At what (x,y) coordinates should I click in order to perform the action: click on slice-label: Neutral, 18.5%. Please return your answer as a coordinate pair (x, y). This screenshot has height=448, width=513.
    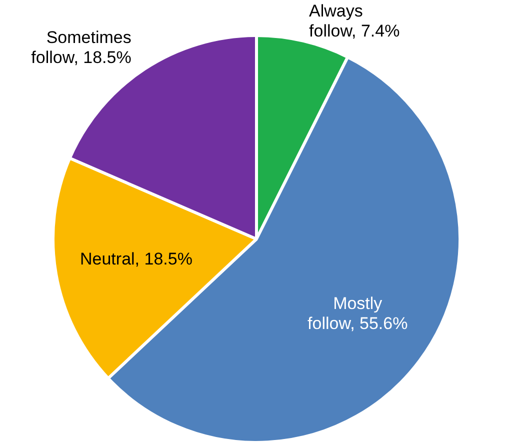
    Looking at the image, I should click on (136, 259).